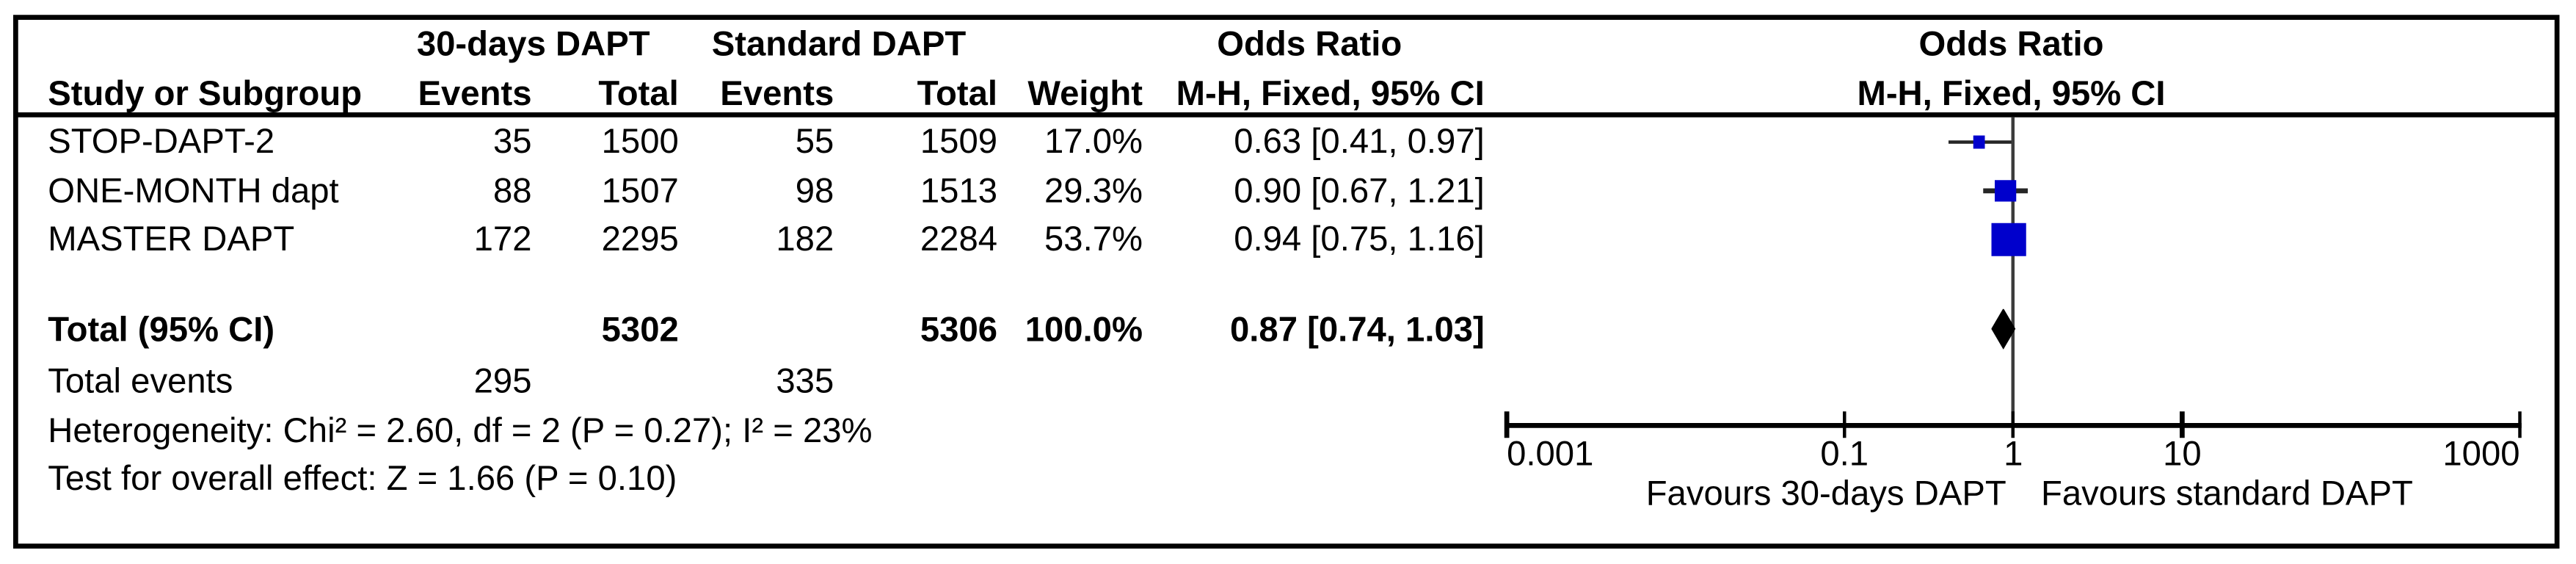 The width and height of the screenshot is (2576, 564). Describe the element at coordinates (512, 142) in the screenshot. I see `events1-value: 35` at that location.